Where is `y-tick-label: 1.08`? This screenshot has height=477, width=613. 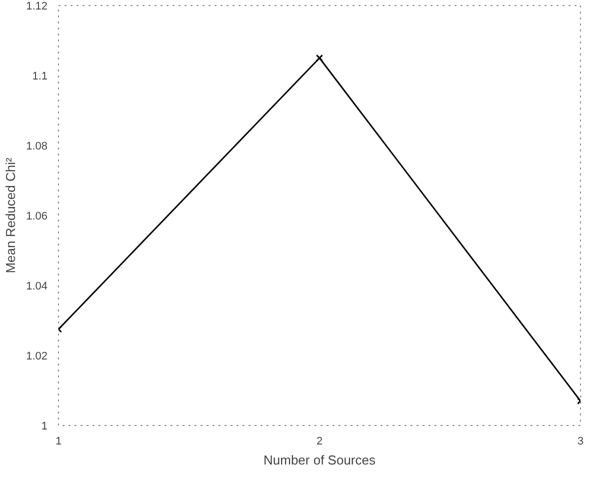
y-tick-label: 1.08 is located at coordinates (37, 146).